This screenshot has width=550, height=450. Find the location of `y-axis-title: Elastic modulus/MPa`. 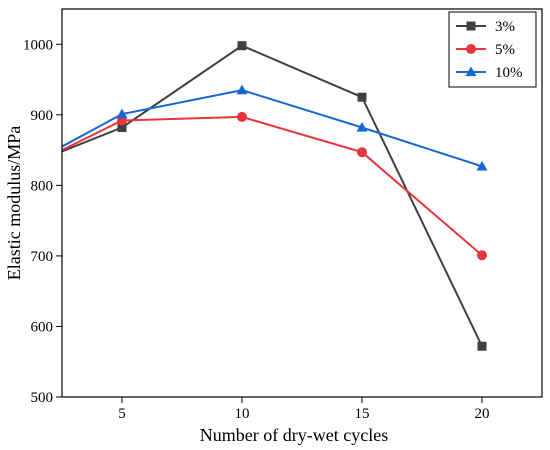

y-axis-title: Elastic modulus/MPa is located at coordinates (14, 203).